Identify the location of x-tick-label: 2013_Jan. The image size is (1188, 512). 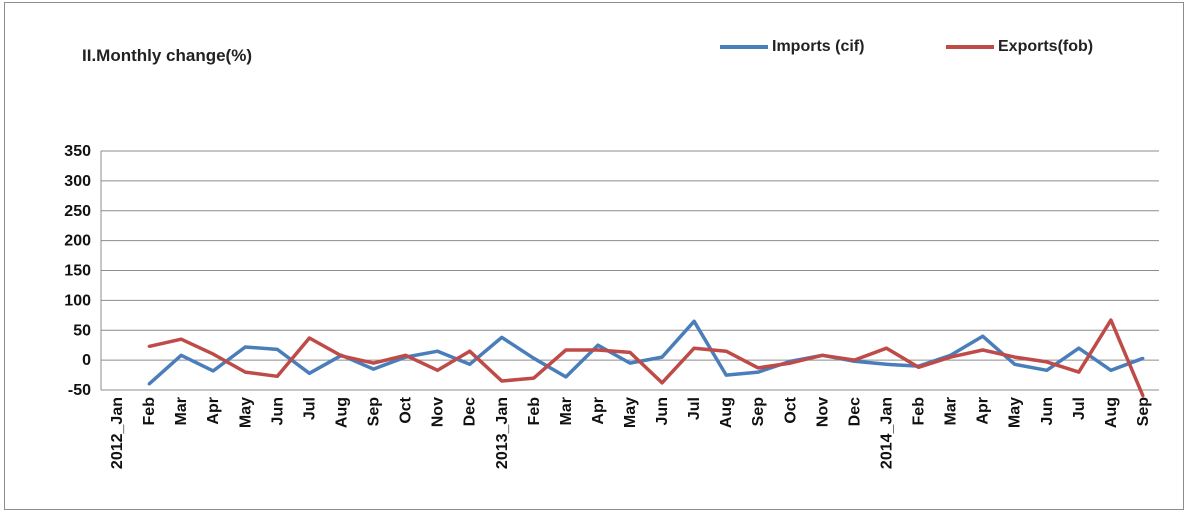
(502, 433).